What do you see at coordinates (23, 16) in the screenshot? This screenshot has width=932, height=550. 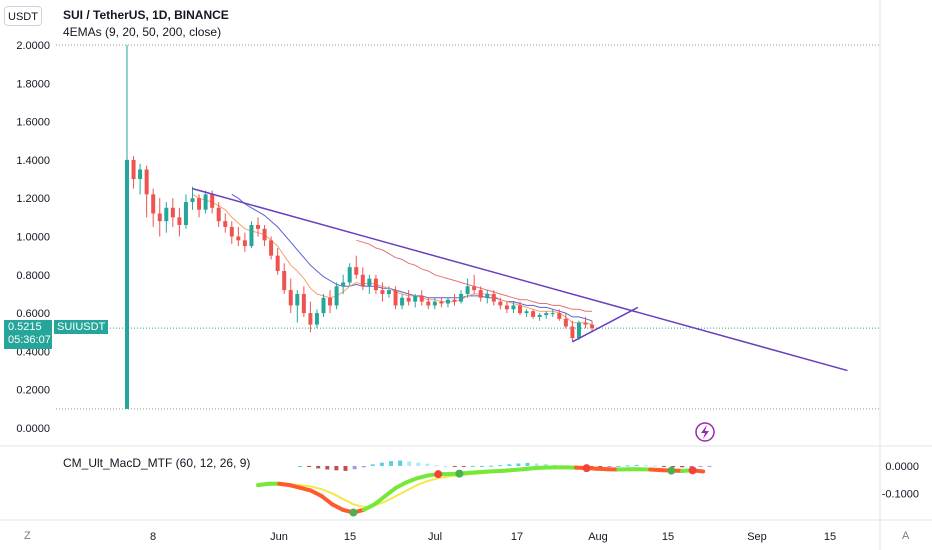 I see `currency-button: USDT` at bounding box center [23, 16].